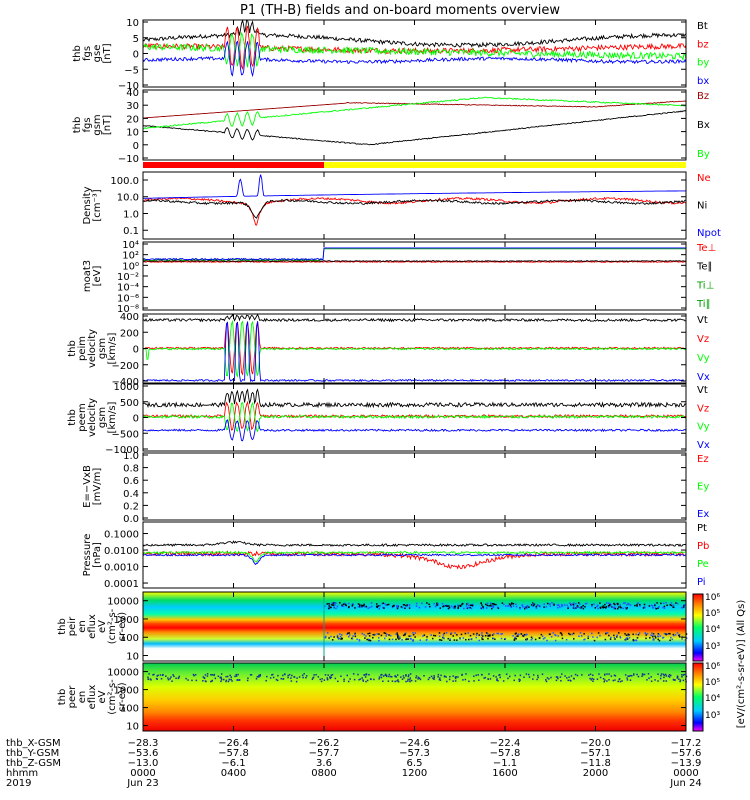  I want to click on panel-efield: E=−VxB[mV/m] 1.0 0.80.6 0.40.2 0.0 Ez Ey Ex, so click(395, 488).